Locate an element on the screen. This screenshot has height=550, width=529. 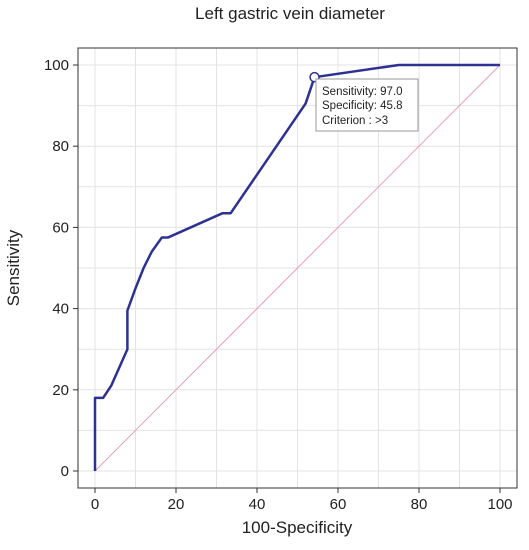
x-tick-label: 0 is located at coordinates (95, 504).